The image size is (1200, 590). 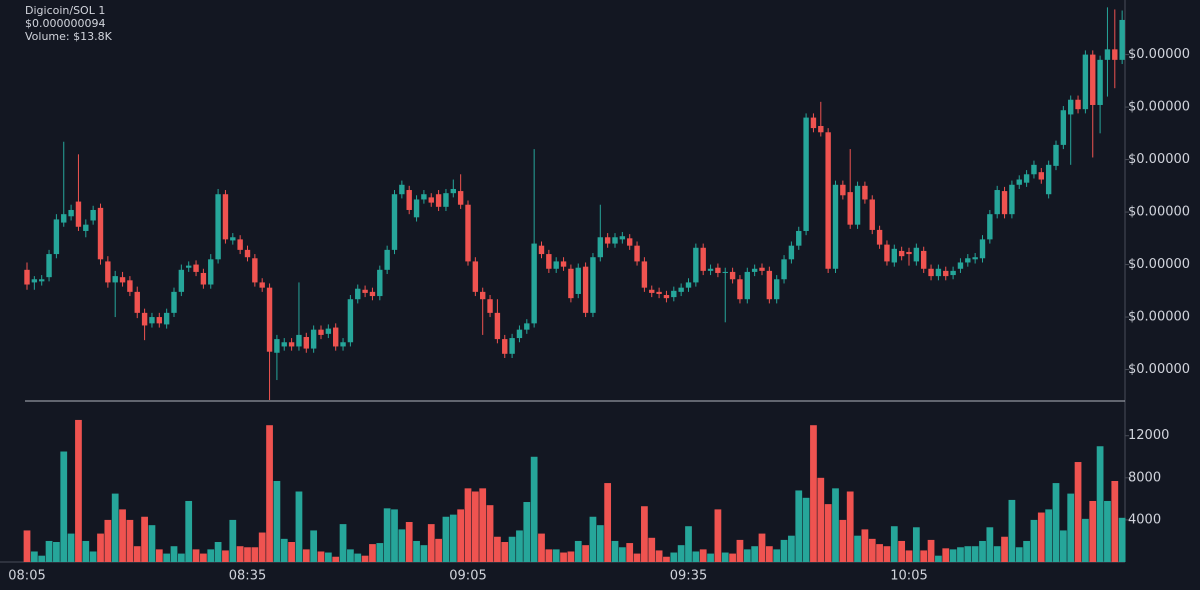 I want to click on x-tick-label: 09:35, so click(x=688, y=576).